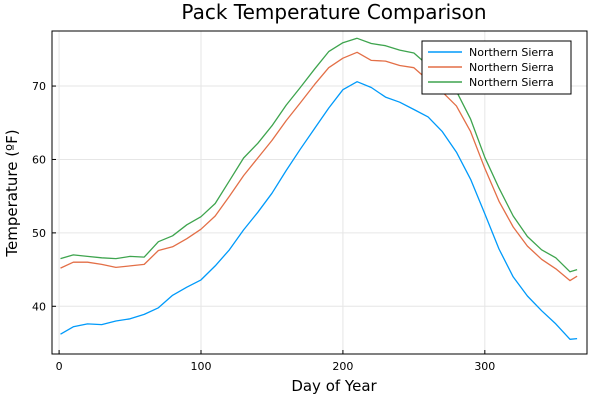  What do you see at coordinates (39, 86) in the screenshot?
I see `y-tick-label: 70` at bounding box center [39, 86].